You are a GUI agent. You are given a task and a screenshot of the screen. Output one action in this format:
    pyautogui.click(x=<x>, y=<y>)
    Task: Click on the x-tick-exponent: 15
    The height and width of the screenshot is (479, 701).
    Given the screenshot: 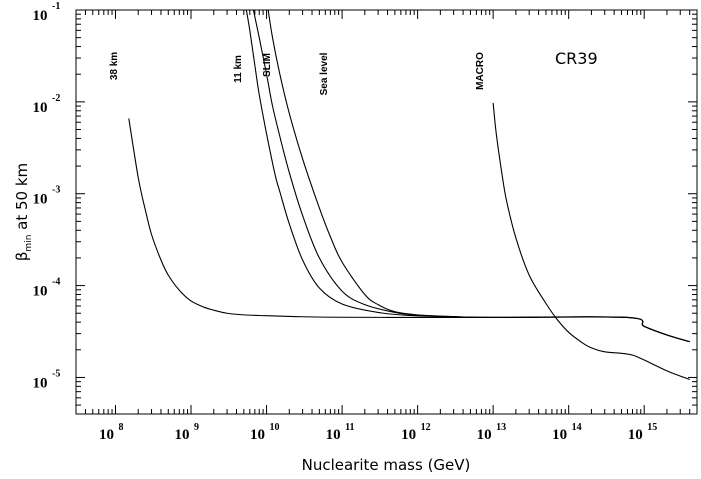 What is the action you would take?
    pyautogui.click(x=652, y=427)
    